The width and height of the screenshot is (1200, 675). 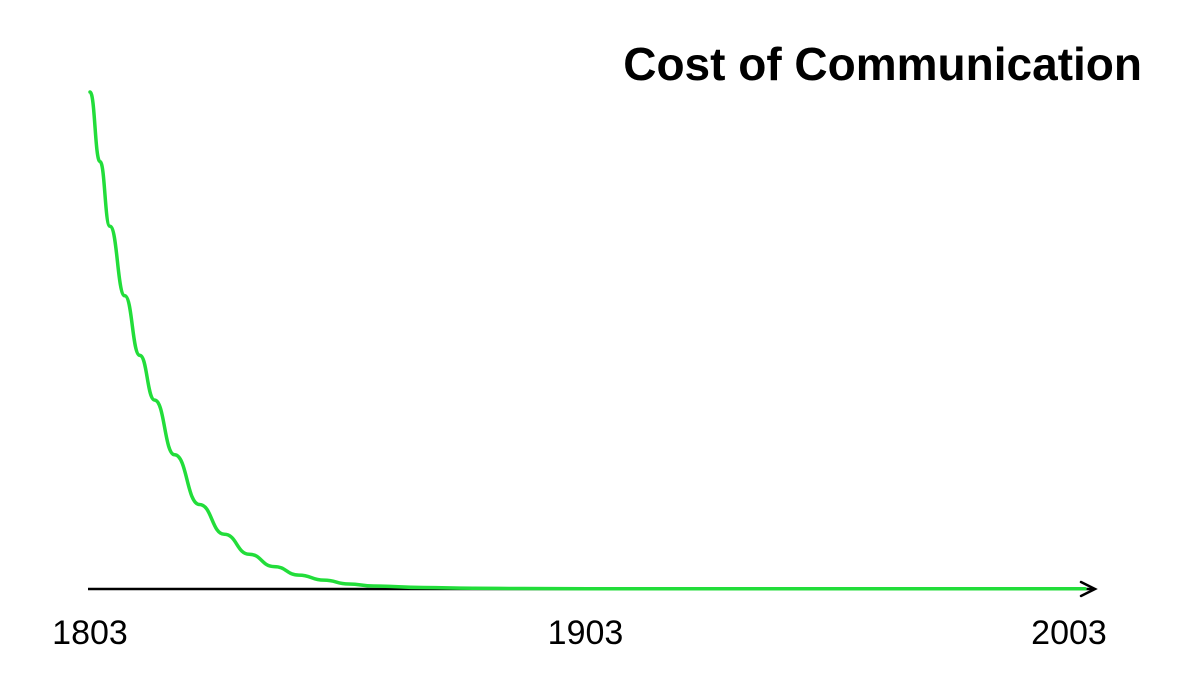 I want to click on x-tick-label: 2003, so click(x=1069, y=633).